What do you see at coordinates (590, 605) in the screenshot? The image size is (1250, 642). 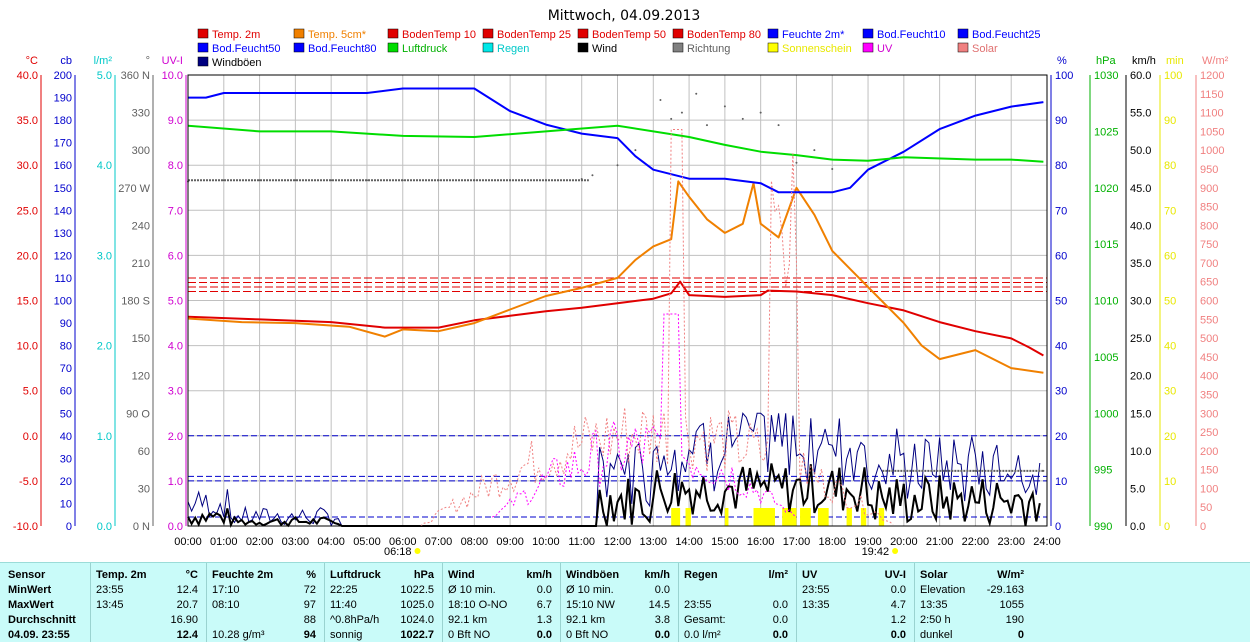 I see `table-cell-label: 15:10 NW` at bounding box center [590, 605].